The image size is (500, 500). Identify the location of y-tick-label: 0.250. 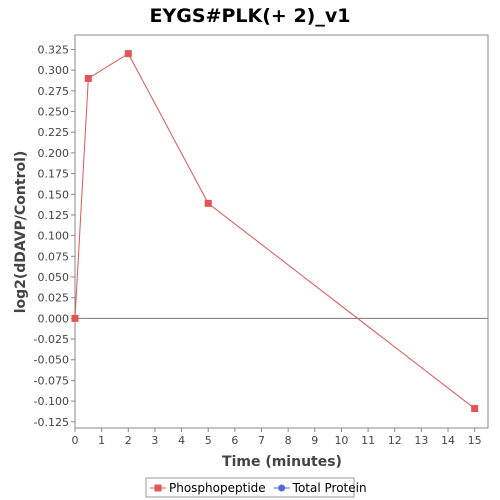
(54, 112).